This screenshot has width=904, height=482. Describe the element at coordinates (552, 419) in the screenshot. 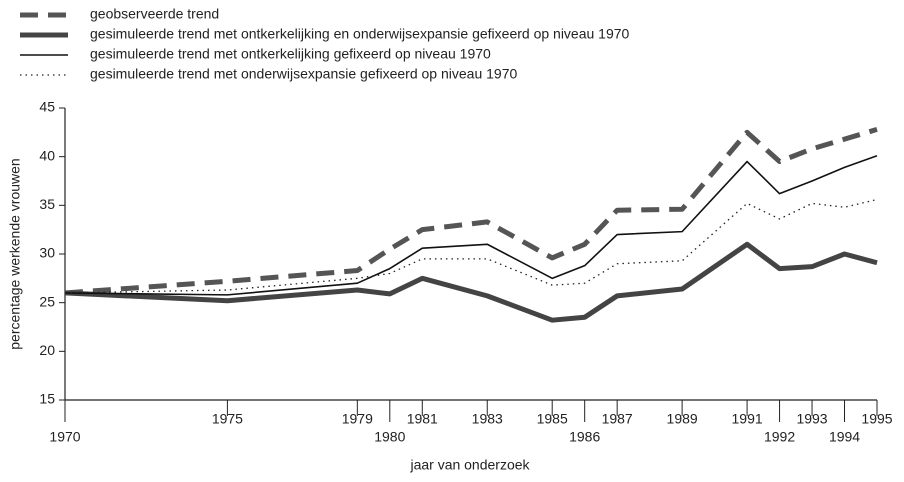

I see `x-tick-label: 1985` at that location.